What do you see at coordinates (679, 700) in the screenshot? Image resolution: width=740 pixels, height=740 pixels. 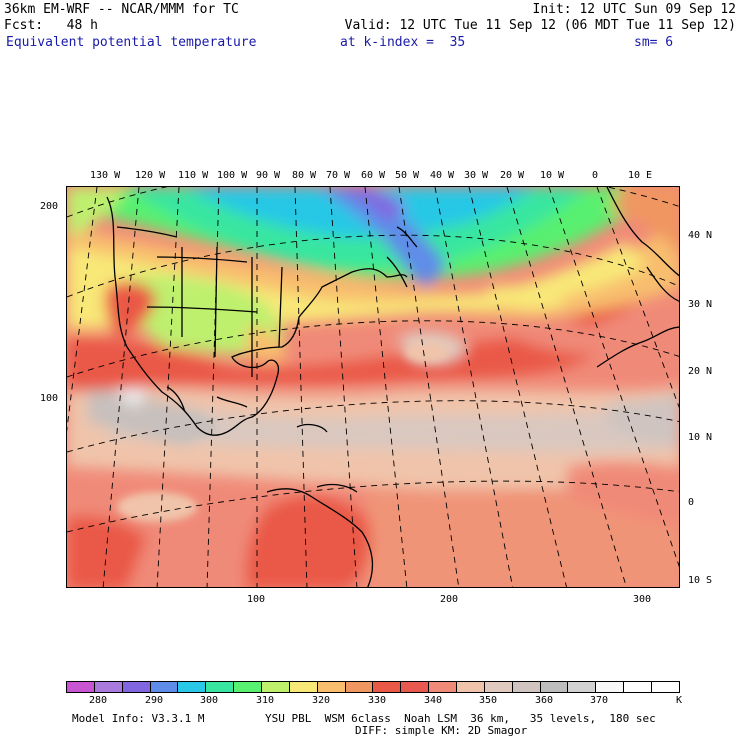 I see `colorbar-unit: K` at bounding box center [679, 700].